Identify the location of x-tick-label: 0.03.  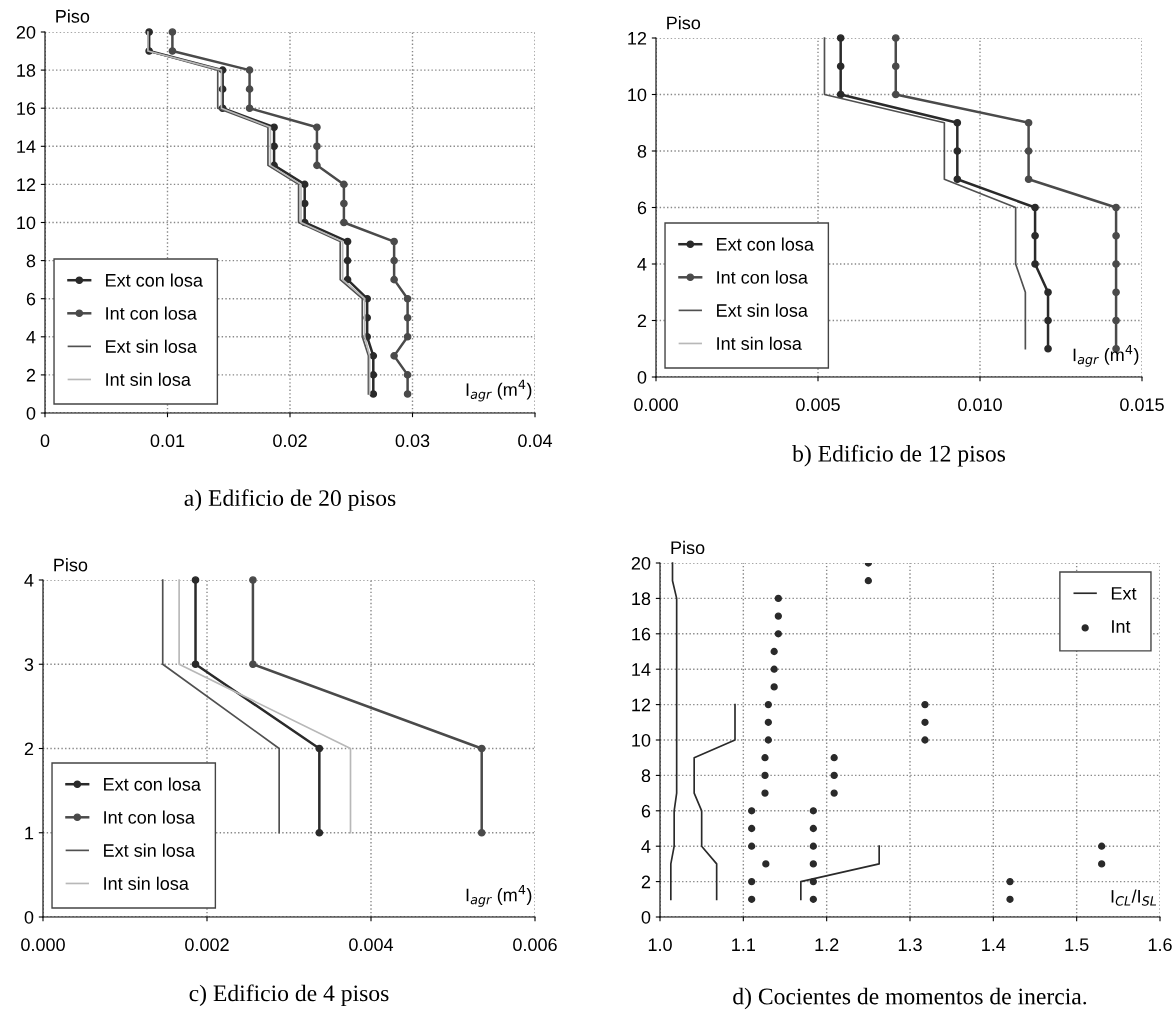
(412, 441).